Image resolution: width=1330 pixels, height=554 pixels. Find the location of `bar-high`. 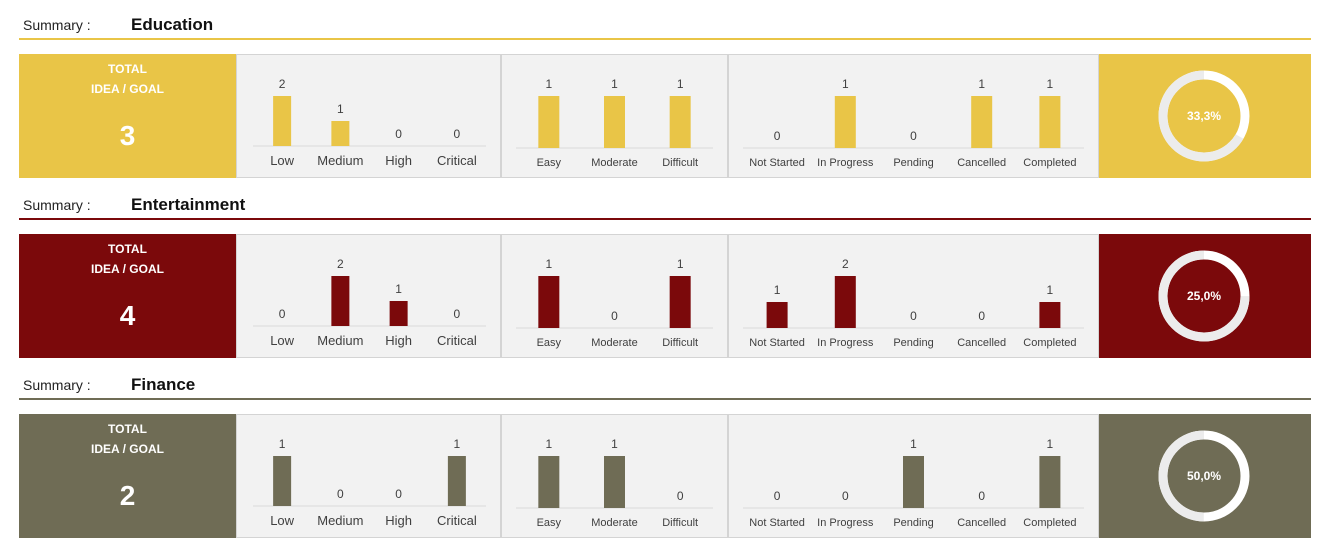

bar-high is located at coordinates (398, 313).